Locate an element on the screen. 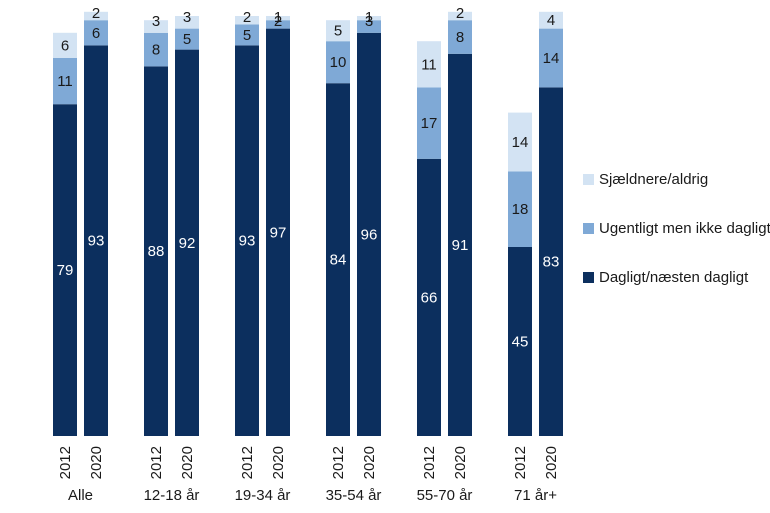 The image size is (770, 513). year-label-71-år-2020: 2020 is located at coordinates (551, 462).